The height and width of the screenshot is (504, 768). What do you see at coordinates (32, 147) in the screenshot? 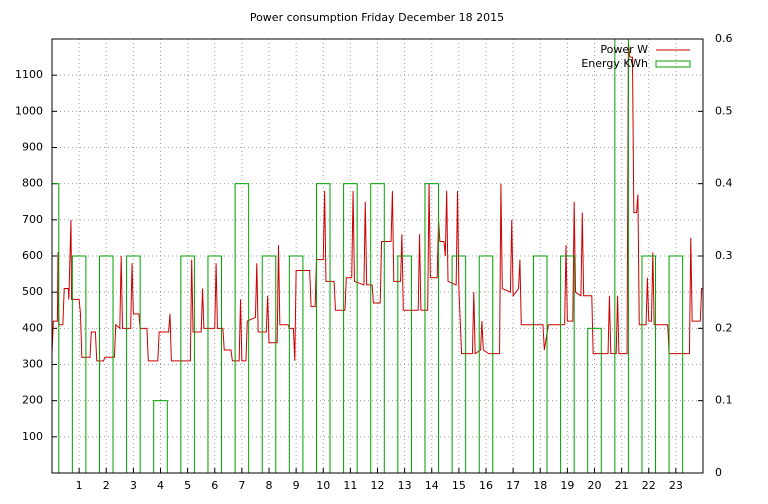
I see `y-tick-label: 900` at bounding box center [32, 147].